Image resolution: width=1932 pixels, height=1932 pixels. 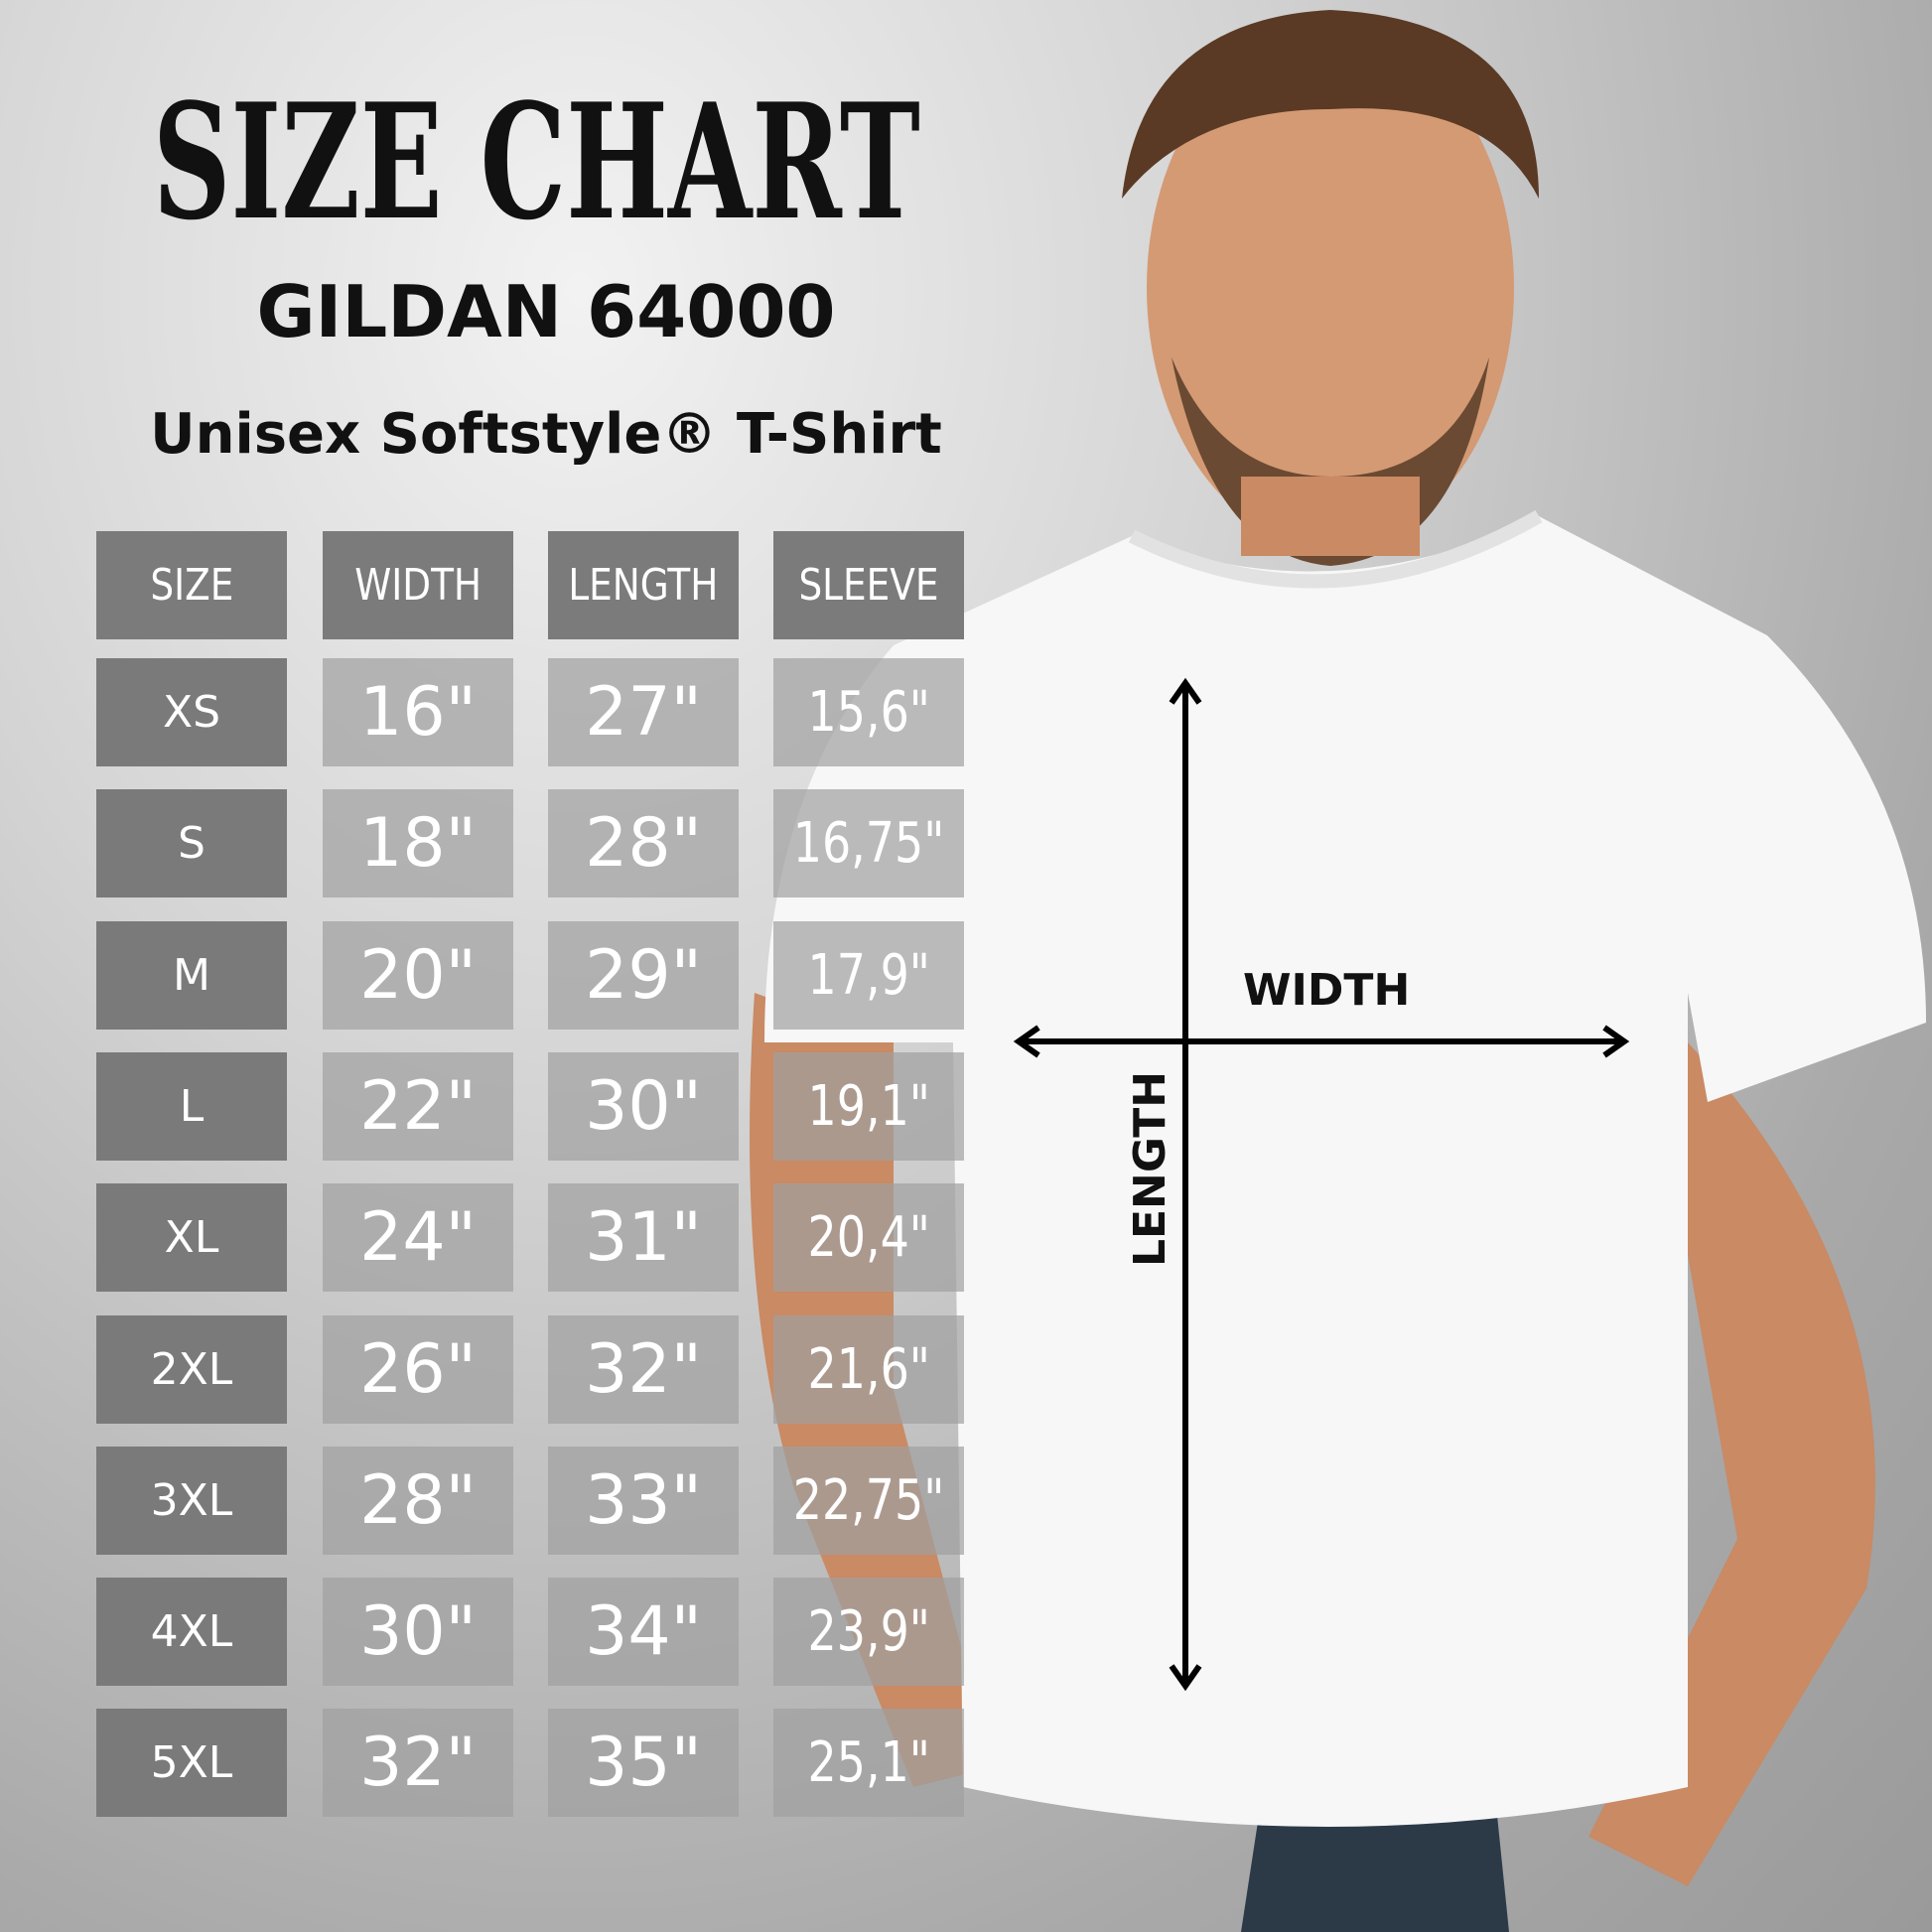 I want to click on size-cell: XL, so click(x=191, y=1238).